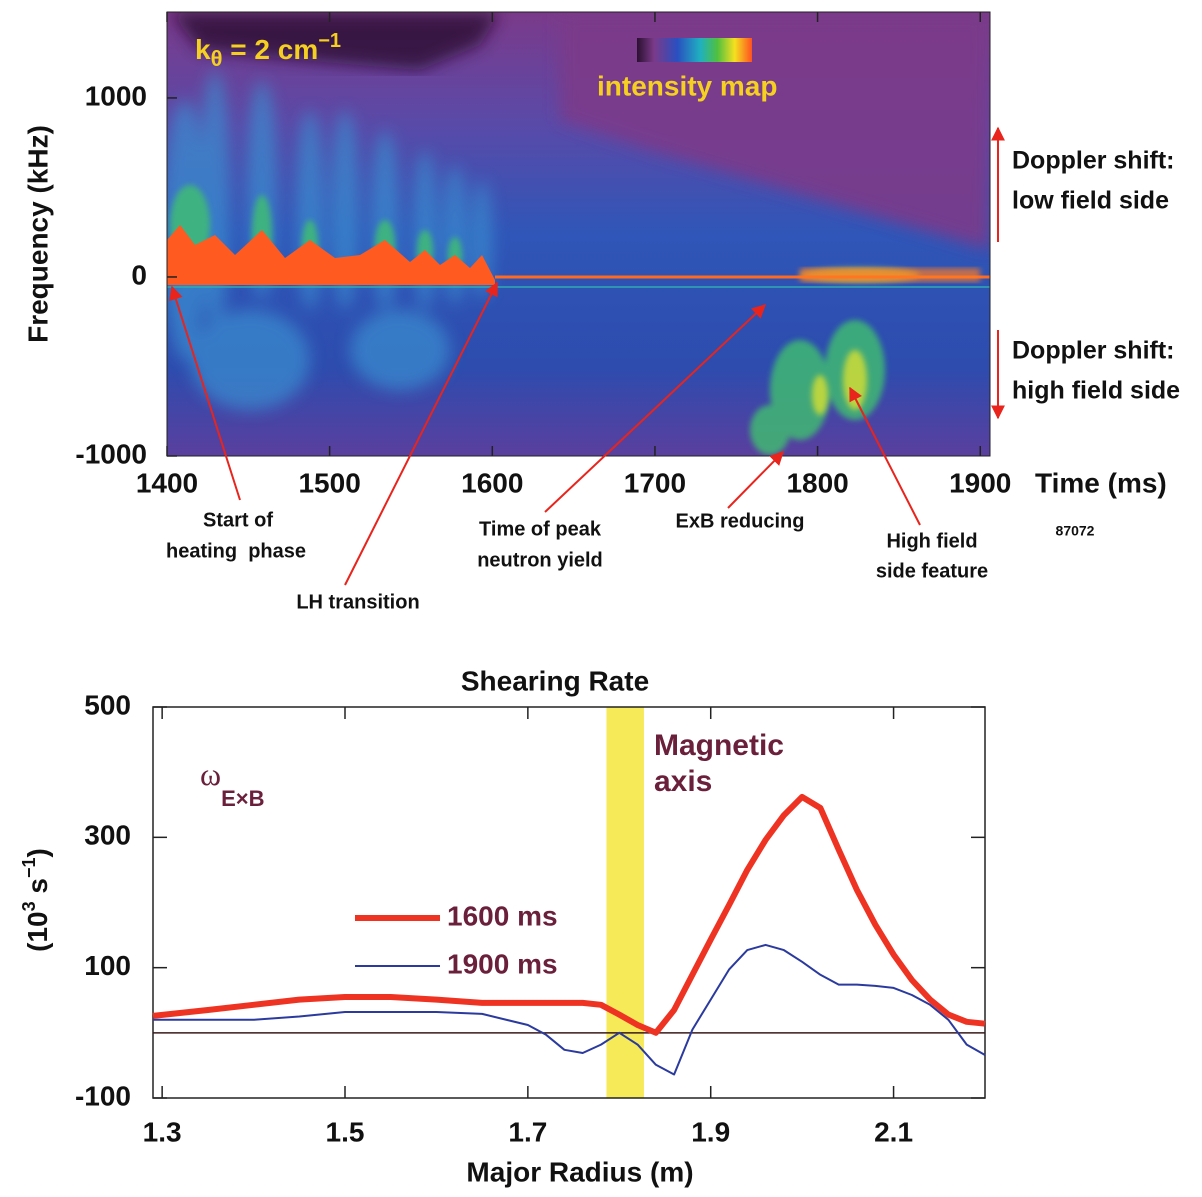 This screenshot has width=1202, height=1197. Describe the element at coordinates (655, 482) in the screenshot. I see `x-tick-label: 1700` at that location.